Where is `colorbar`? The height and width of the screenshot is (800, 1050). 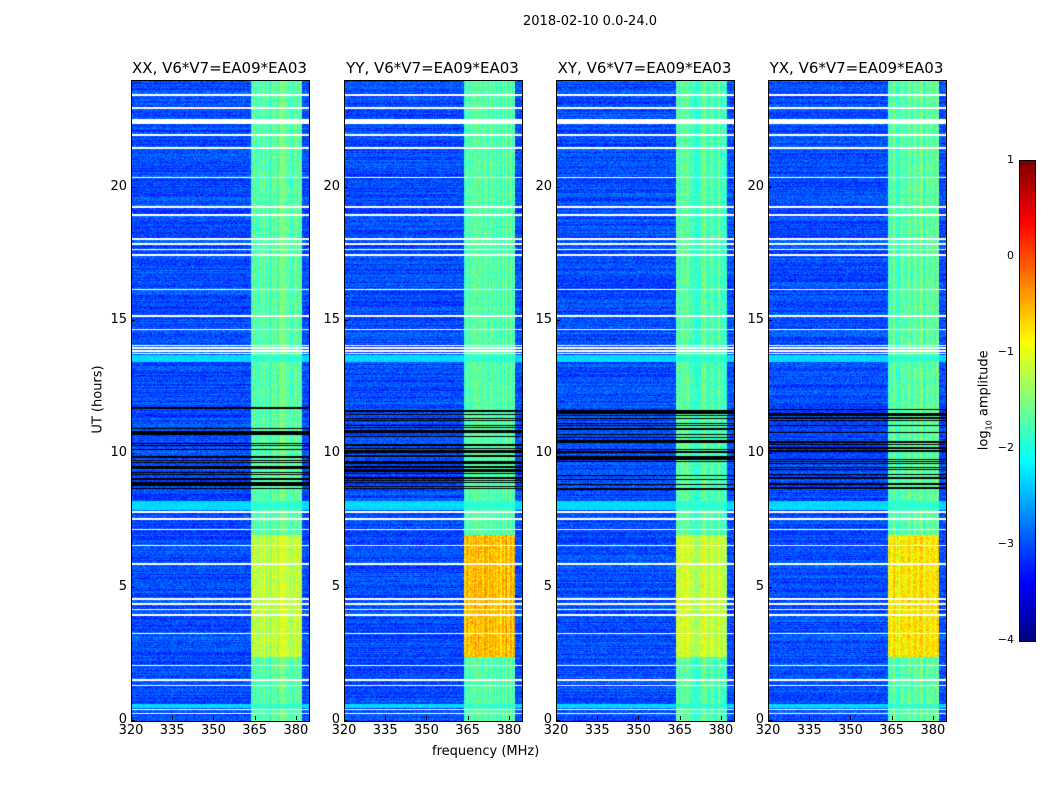 colorbar is located at coordinates (1027, 401).